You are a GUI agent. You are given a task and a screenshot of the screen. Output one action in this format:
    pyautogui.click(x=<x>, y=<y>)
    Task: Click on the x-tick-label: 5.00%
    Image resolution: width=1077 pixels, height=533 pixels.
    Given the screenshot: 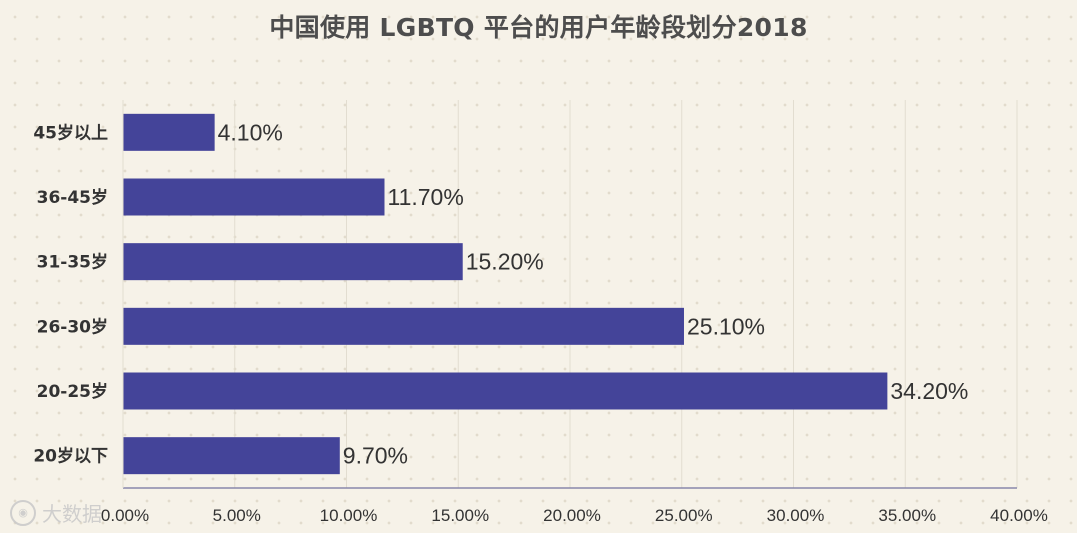 What is the action you would take?
    pyautogui.click(x=237, y=515)
    